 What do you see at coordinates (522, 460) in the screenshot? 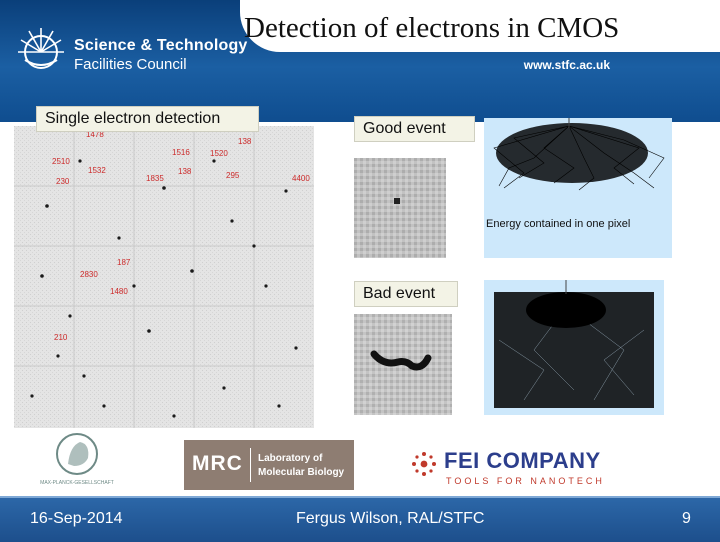
I see `fei-name: FEI COMPANY` at bounding box center [522, 460].